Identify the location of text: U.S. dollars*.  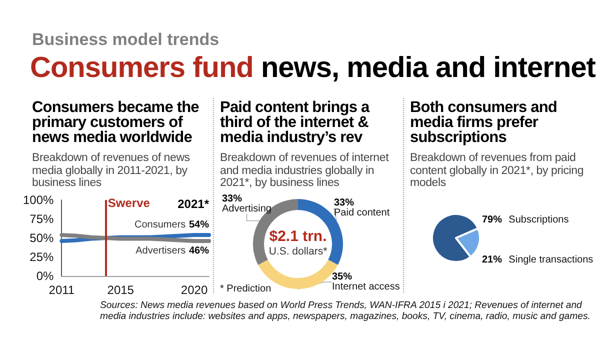
(298, 252).